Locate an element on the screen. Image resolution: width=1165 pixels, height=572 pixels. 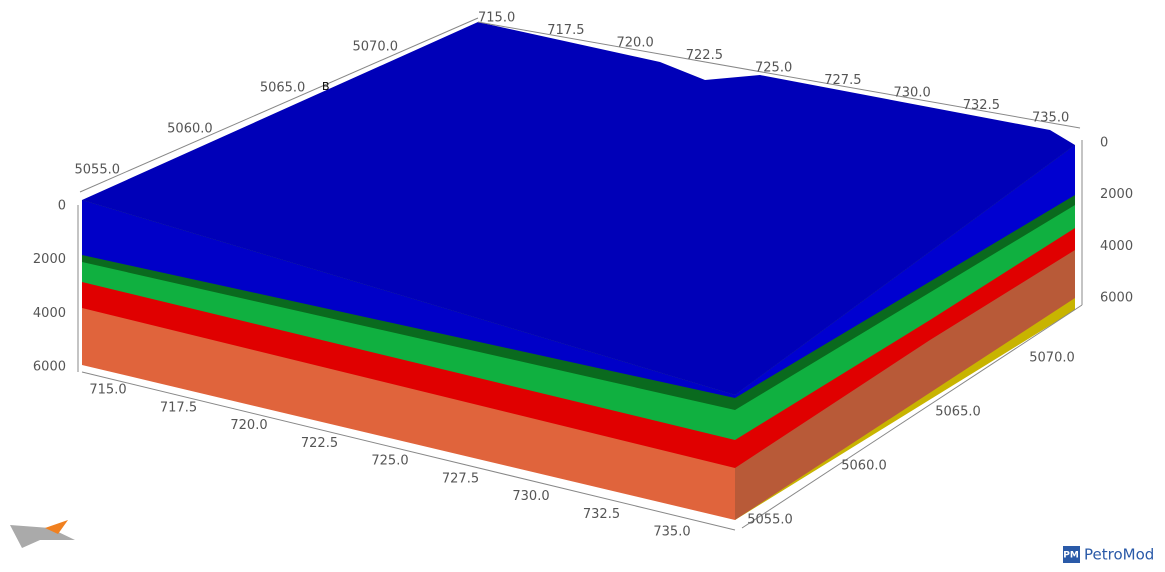
logo-text: PetroMod is located at coordinates (1119, 555).